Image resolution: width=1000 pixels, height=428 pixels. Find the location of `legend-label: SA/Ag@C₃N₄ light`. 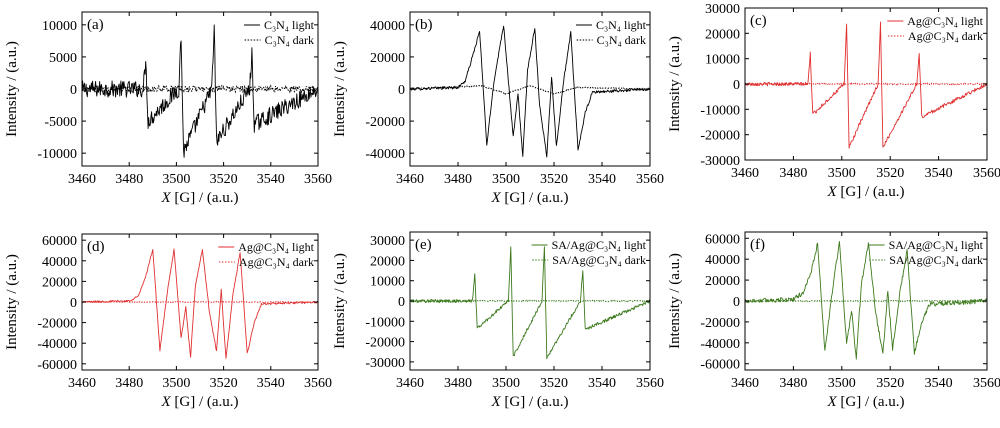

legend-label: SA/Ag@C₃N₄ light is located at coordinates (936, 245).